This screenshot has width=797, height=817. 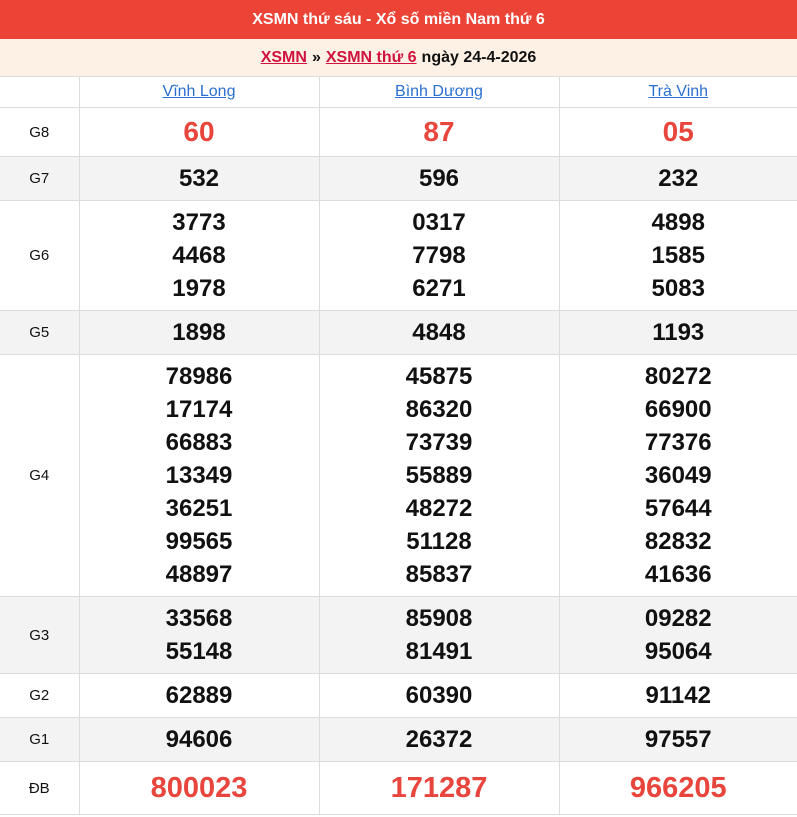 I want to click on prize-row-g7: G7 532 596 232, so click(x=398, y=178).